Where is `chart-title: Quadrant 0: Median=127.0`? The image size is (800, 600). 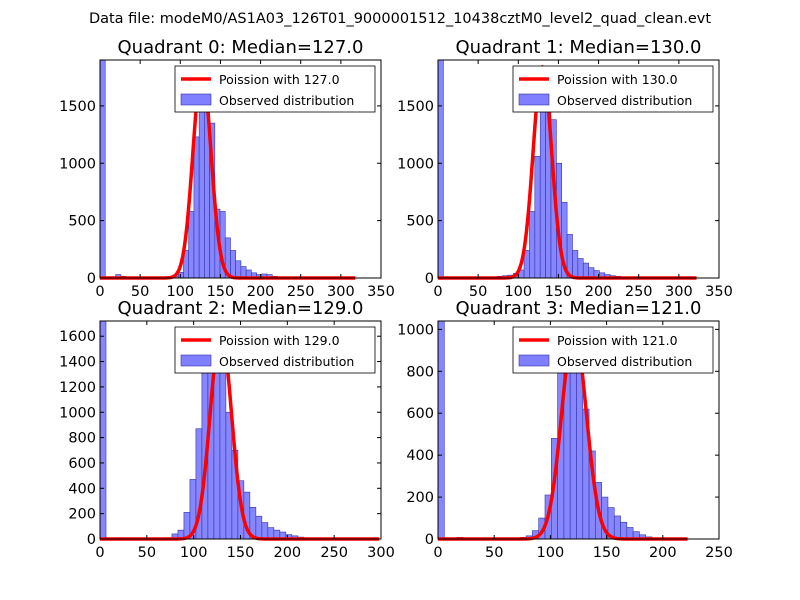
chart-title: Quadrant 0: Median=127.0 is located at coordinates (241, 47).